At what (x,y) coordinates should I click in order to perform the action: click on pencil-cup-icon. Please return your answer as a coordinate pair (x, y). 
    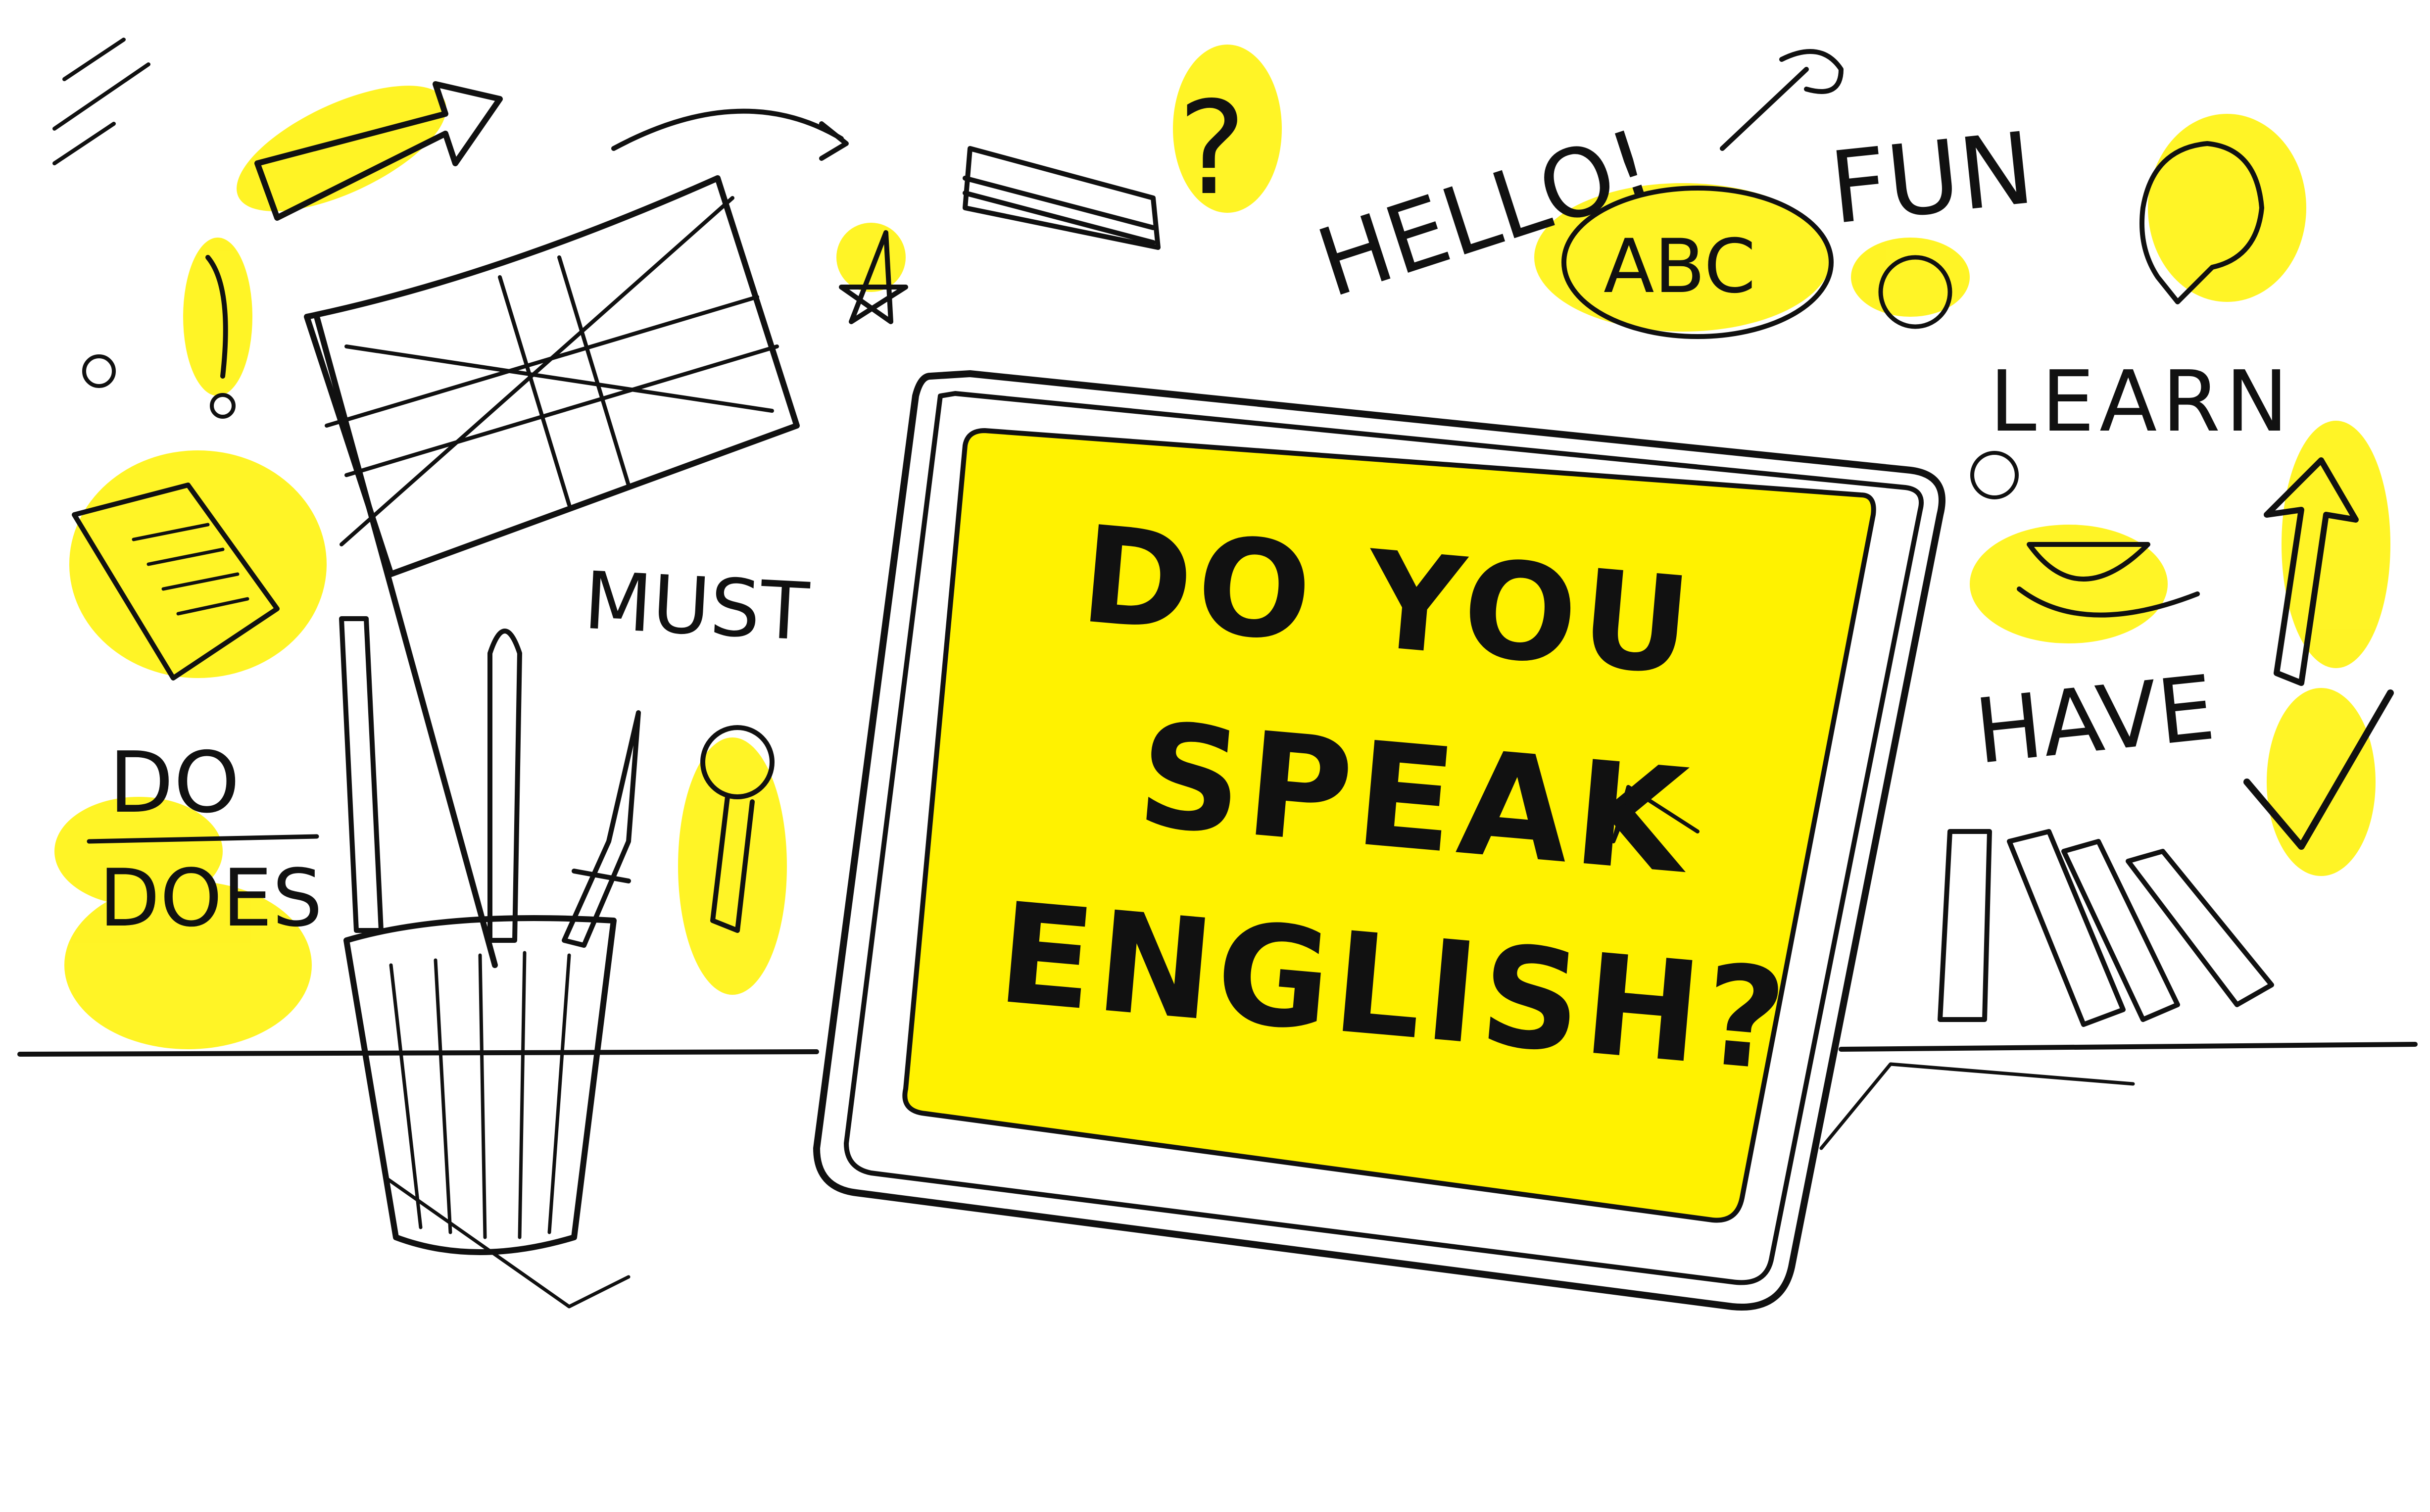
    Looking at the image, I should click on (490, 936).